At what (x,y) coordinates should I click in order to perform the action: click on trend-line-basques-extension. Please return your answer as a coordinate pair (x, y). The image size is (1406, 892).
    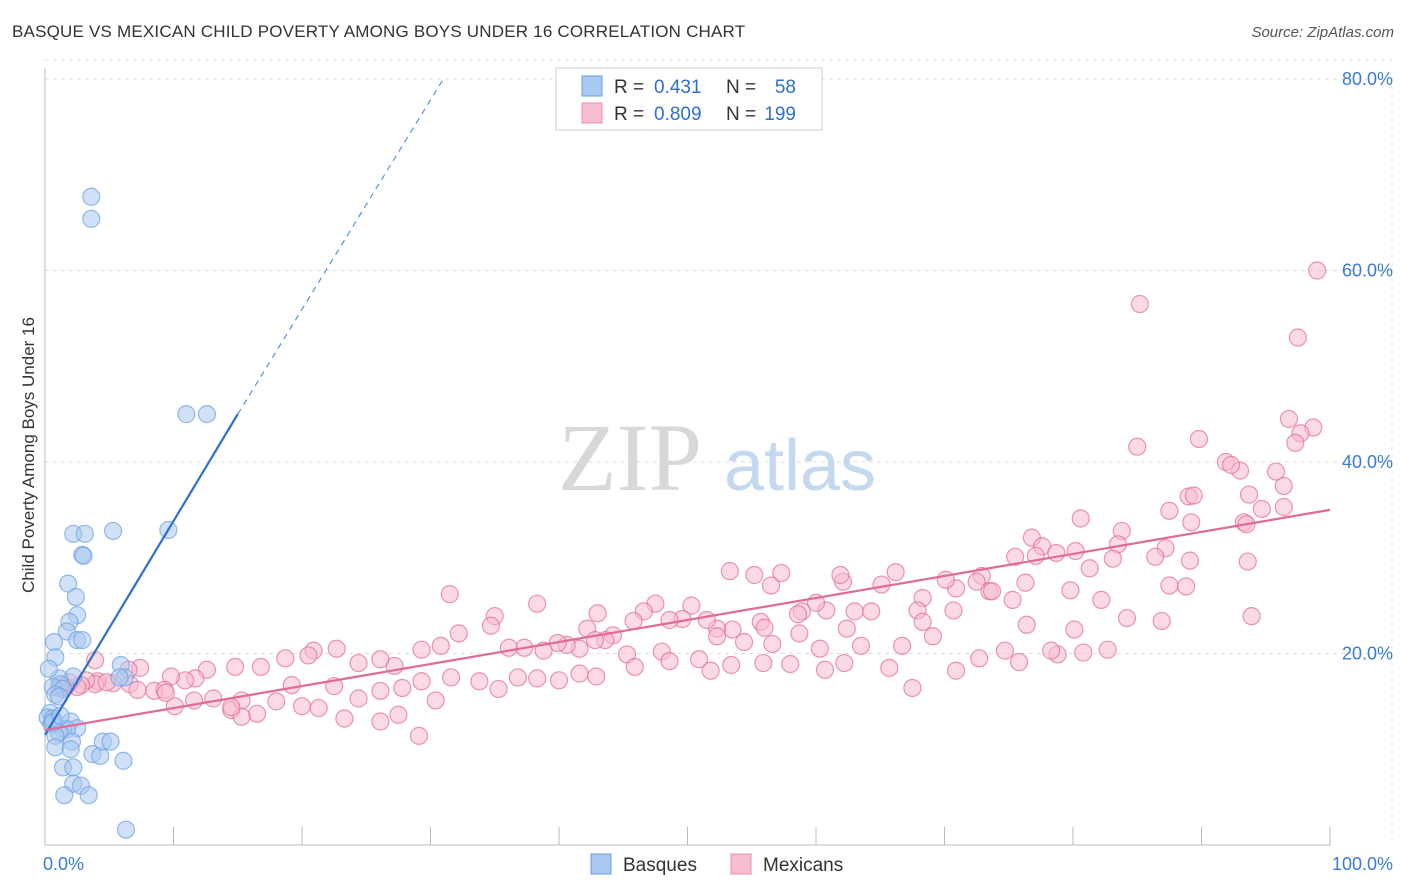
    Looking at the image, I should click on (340, 246).